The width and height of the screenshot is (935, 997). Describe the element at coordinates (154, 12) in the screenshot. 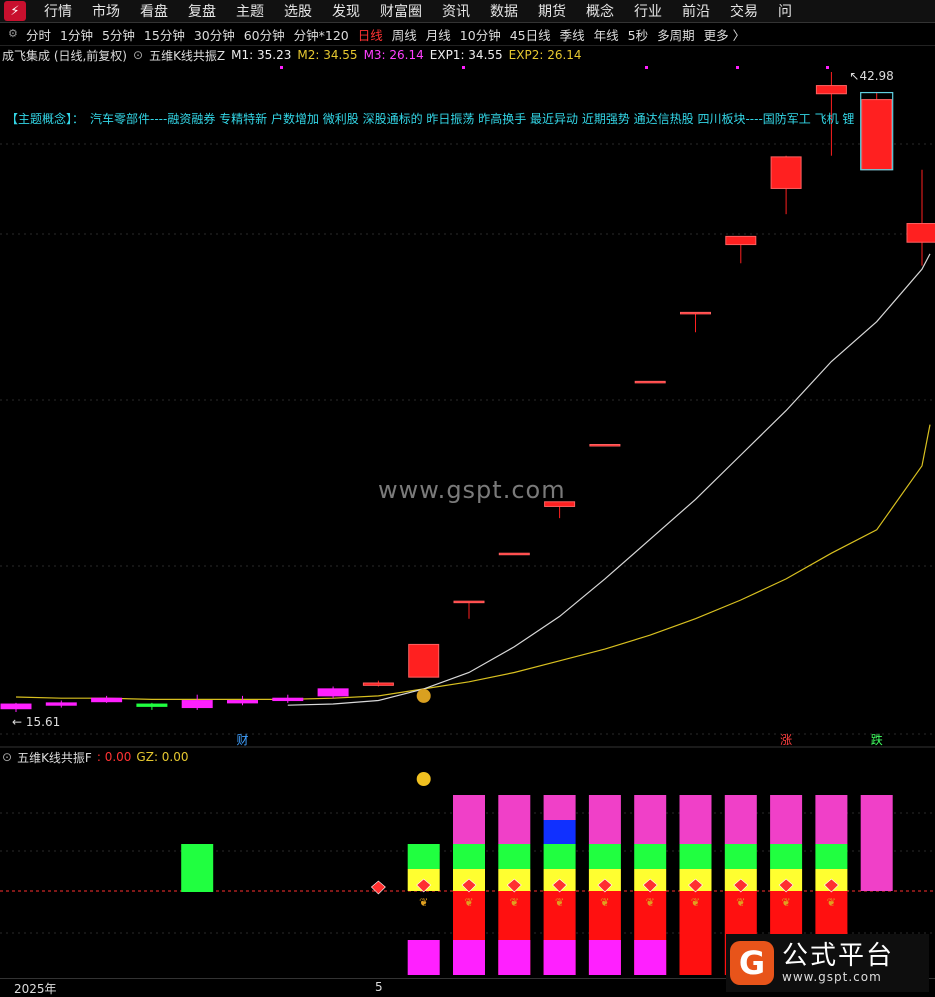

I see `menu-item: 看盘` at that location.